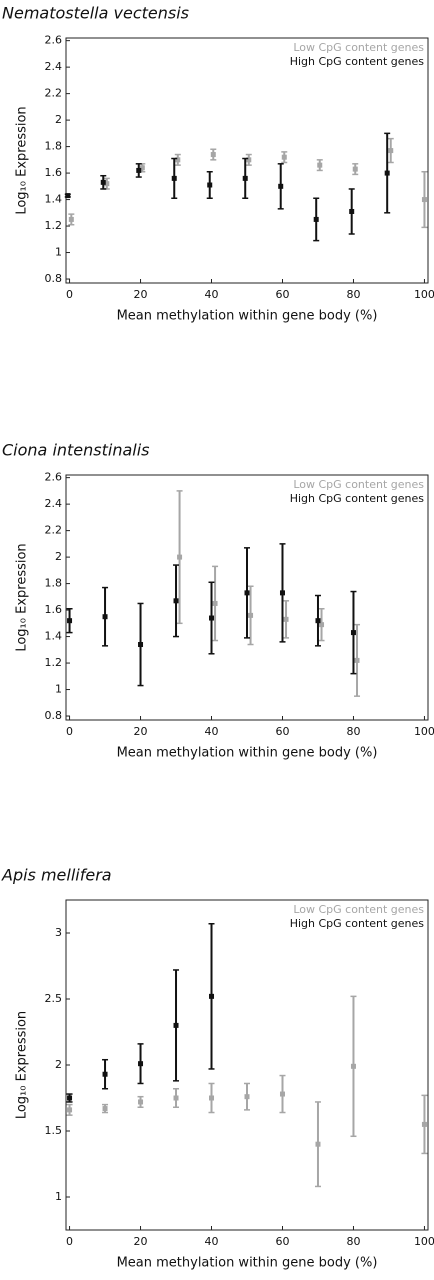 The image size is (434, 1280). I want to click on x-axis-label: Mean methylation within gene body (%), so click(247, 753).